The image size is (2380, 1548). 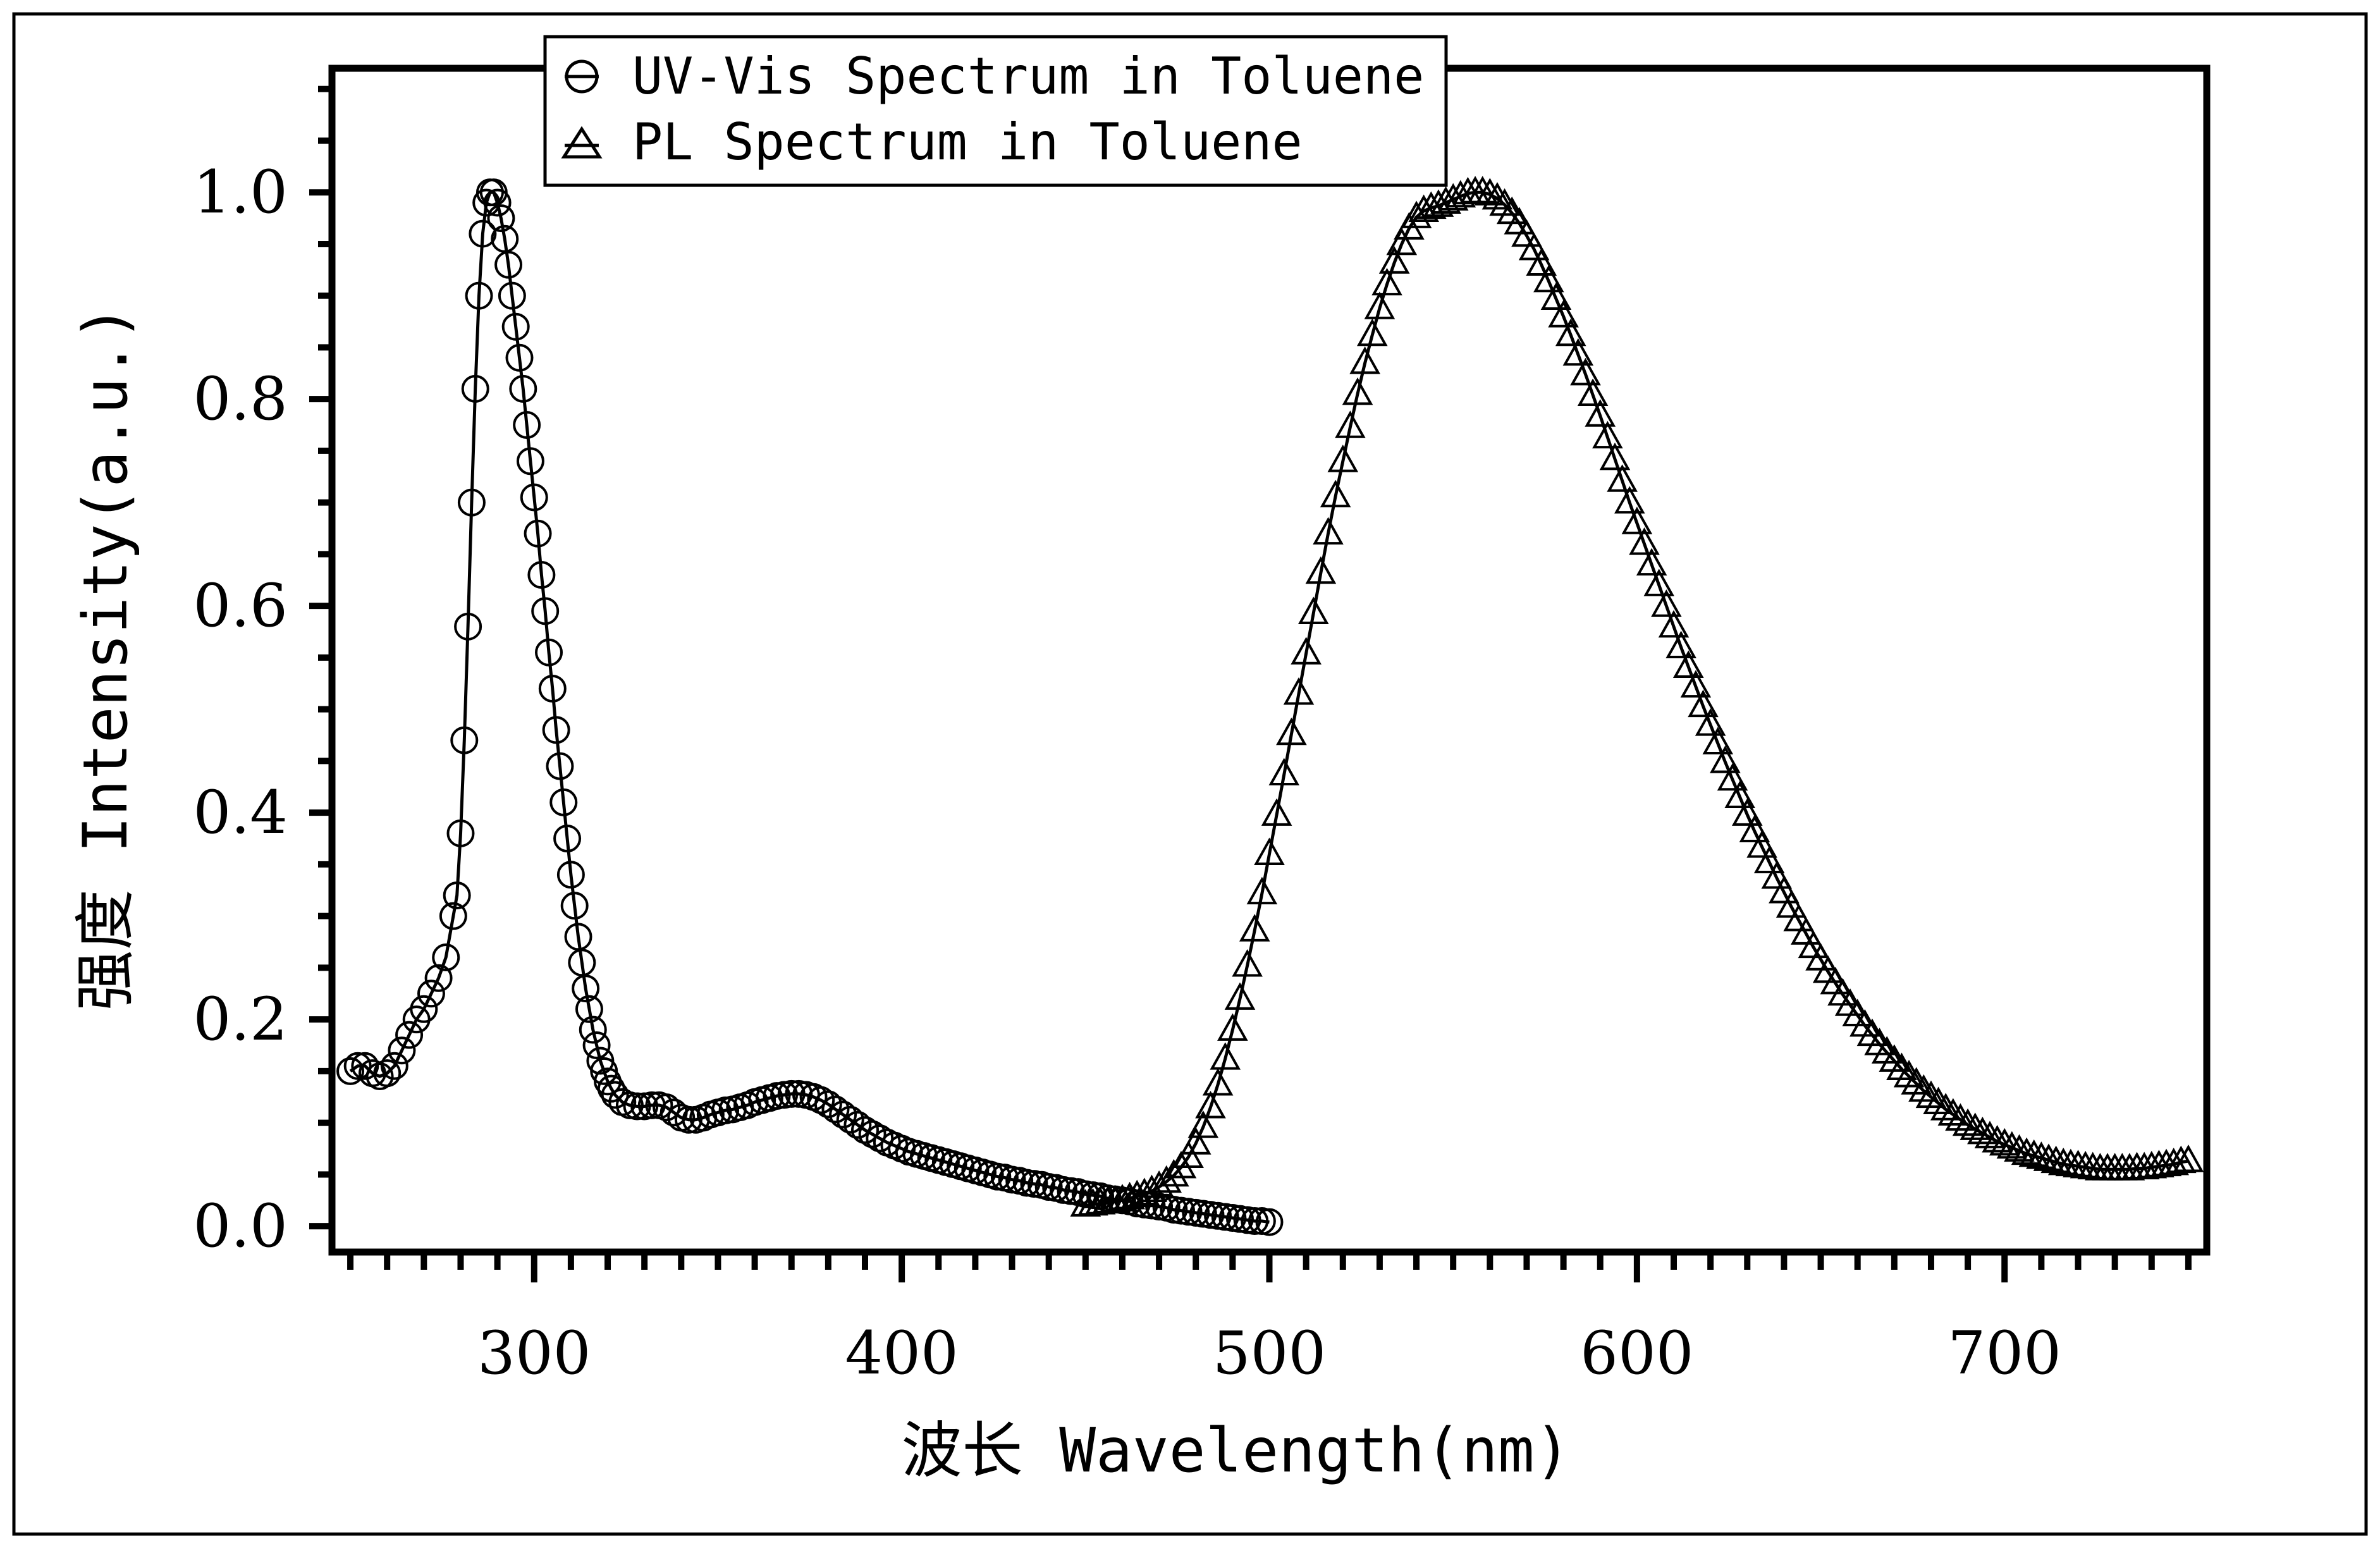 What do you see at coordinates (1269, 1353) in the screenshot?
I see `x-tick-label: 500` at bounding box center [1269, 1353].